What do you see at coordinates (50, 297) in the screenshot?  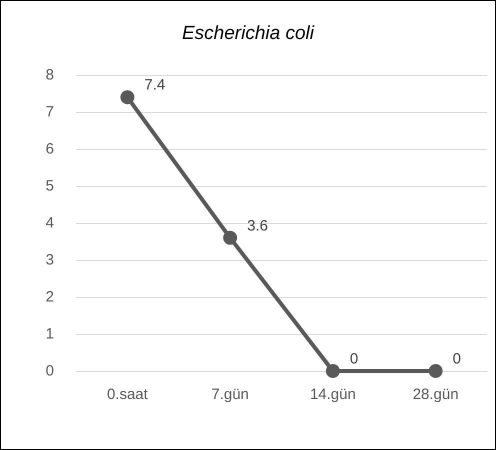 I see `y-tick-label: 2` at bounding box center [50, 297].